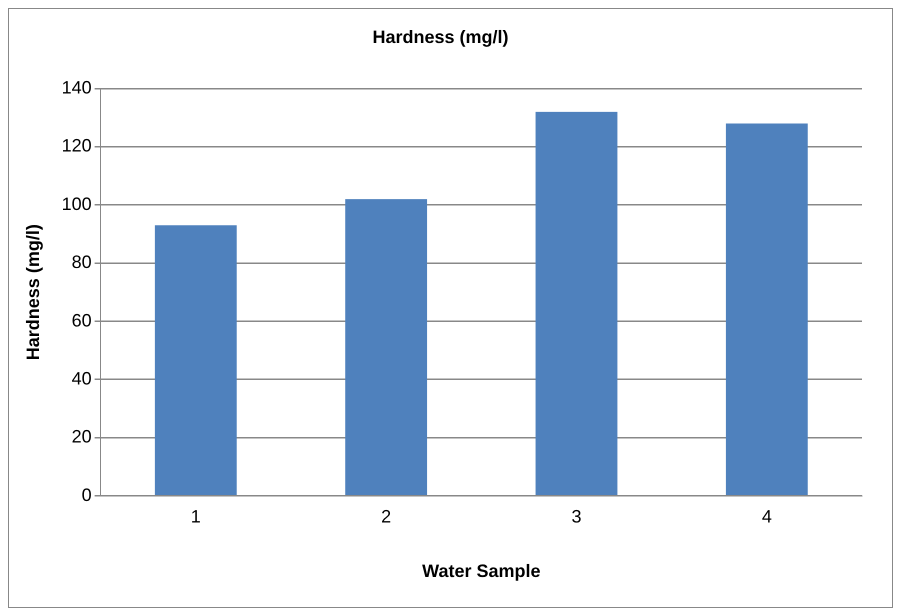 This screenshot has width=901, height=616. Describe the element at coordinates (767, 516) in the screenshot. I see `x-tick-label: 4` at that location.